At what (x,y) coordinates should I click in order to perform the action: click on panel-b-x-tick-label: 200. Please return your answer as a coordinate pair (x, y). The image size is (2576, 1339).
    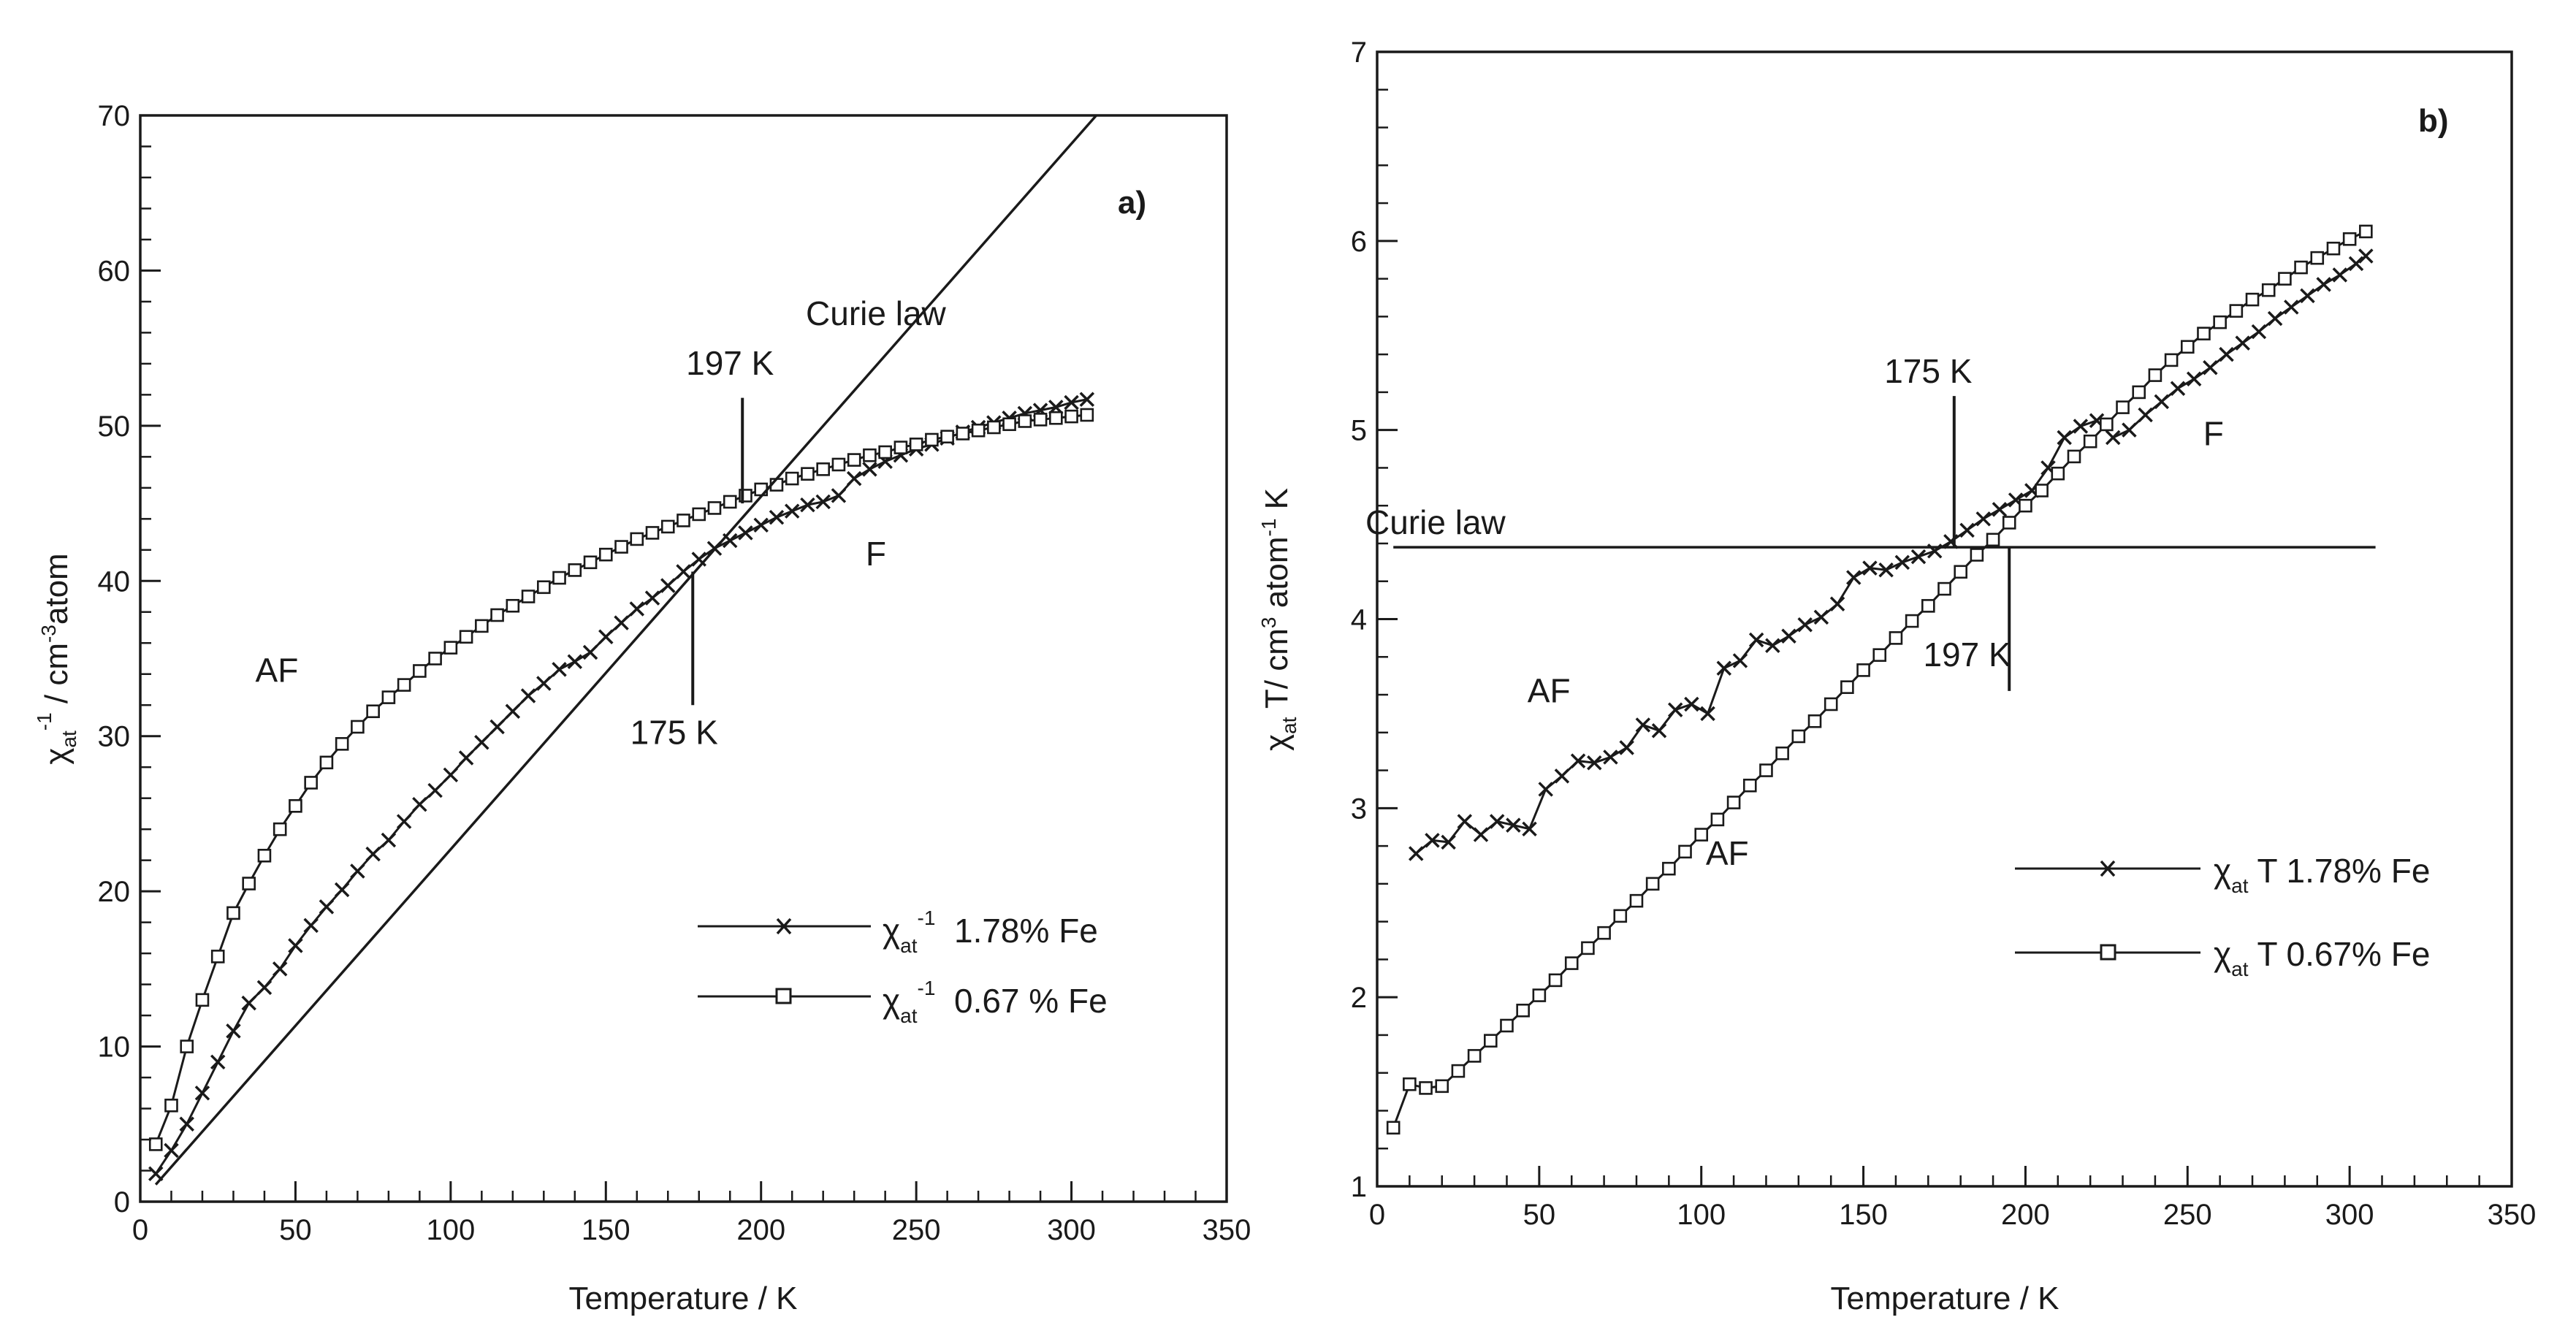
    Looking at the image, I should click on (2026, 1215).